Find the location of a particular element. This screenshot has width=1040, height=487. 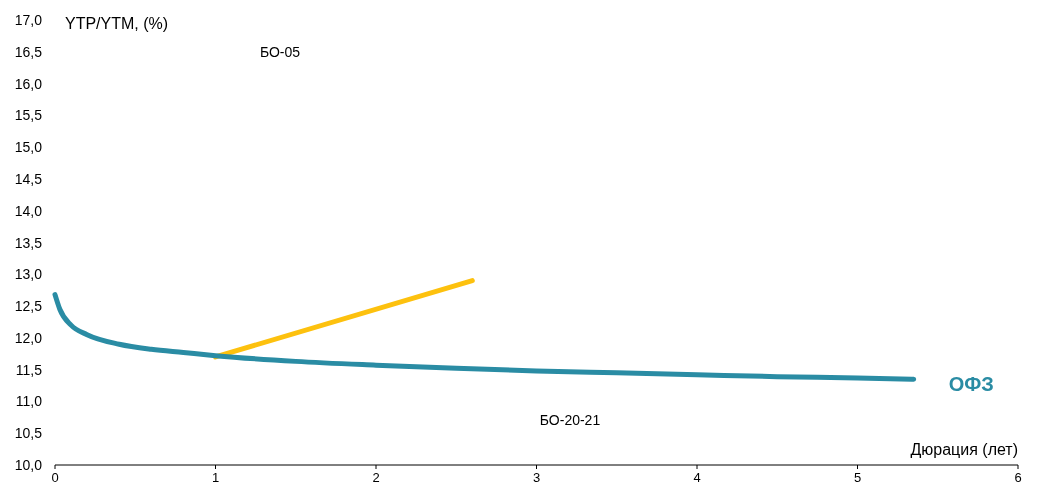

y-tick-label: 12,0 is located at coordinates (28, 337).